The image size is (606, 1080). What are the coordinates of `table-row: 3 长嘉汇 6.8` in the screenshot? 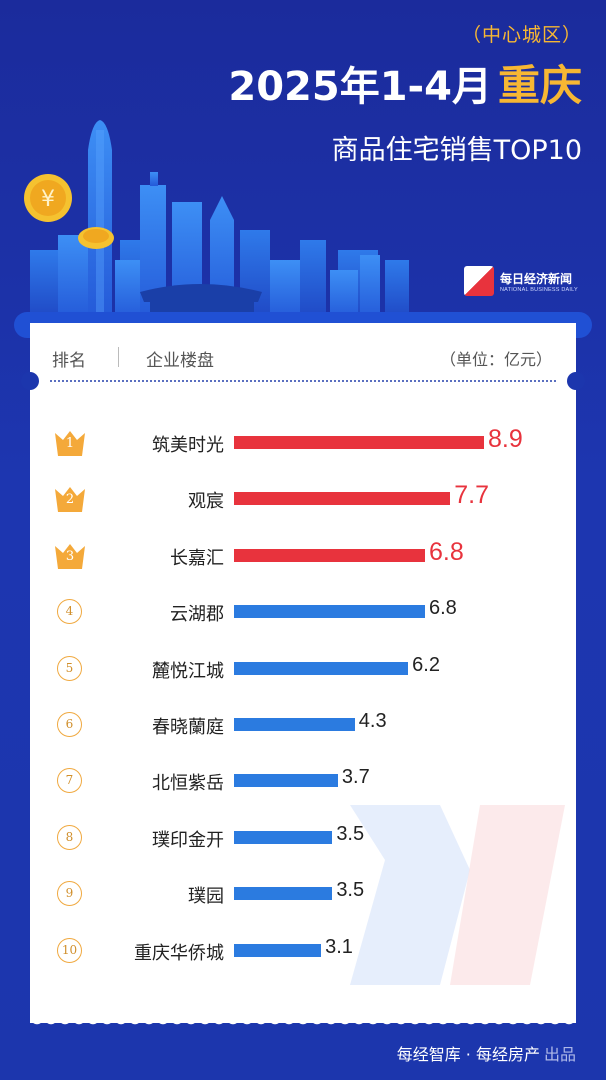 It's located at (303, 556).